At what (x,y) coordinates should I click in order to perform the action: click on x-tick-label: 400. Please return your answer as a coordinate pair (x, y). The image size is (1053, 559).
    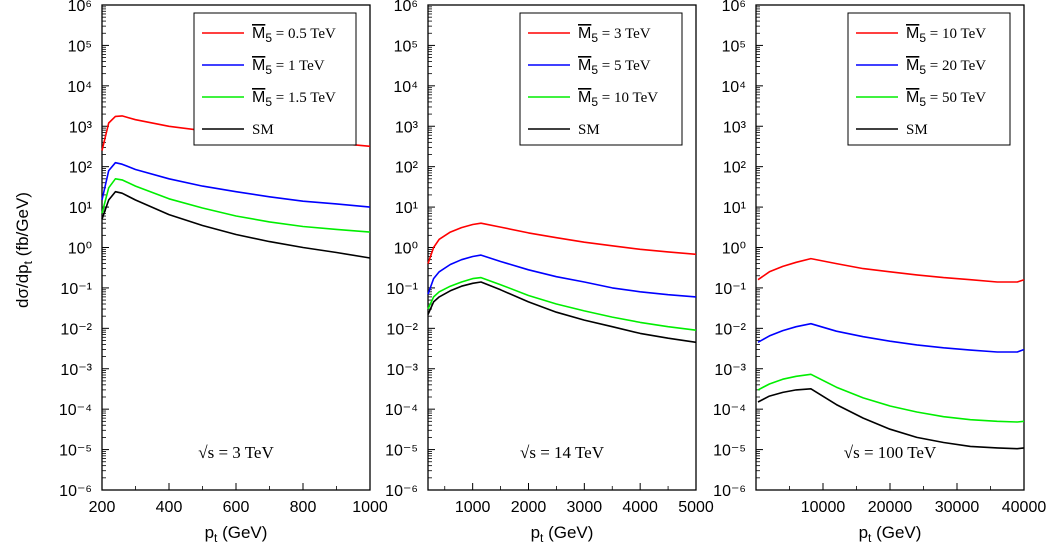
    Looking at the image, I should click on (169, 507).